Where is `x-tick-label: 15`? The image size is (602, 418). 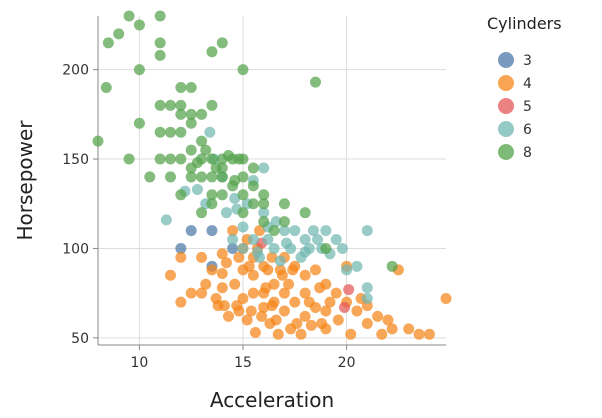
x-tick-label: 15 is located at coordinates (243, 363).